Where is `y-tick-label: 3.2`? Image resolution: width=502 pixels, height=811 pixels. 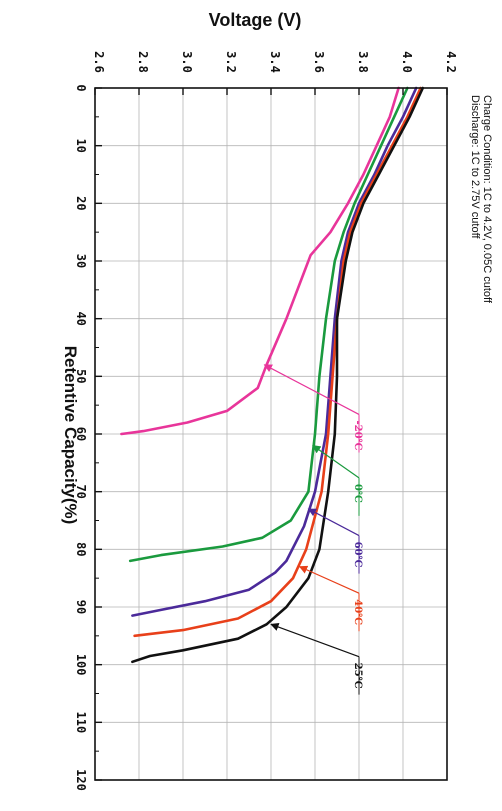 y-tick-label: 3.2 is located at coordinates (231, 62).